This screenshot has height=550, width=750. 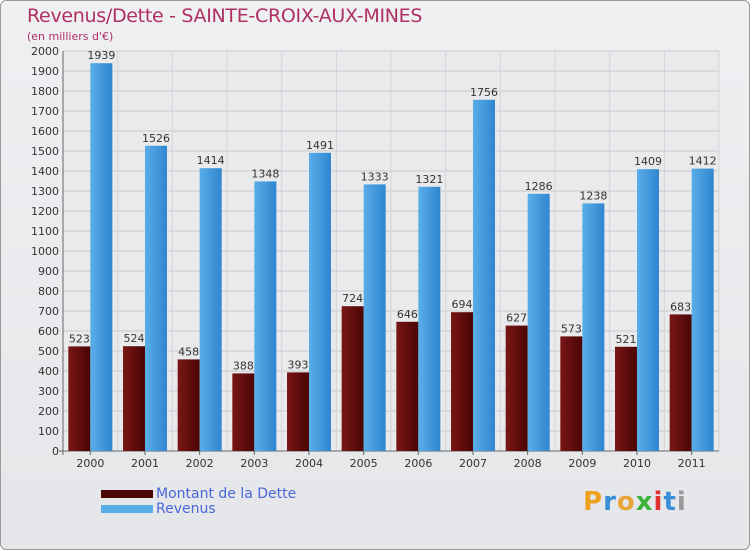 What do you see at coordinates (407, 314) in the screenshot?
I see `debt-value-label: 646` at bounding box center [407, 314].